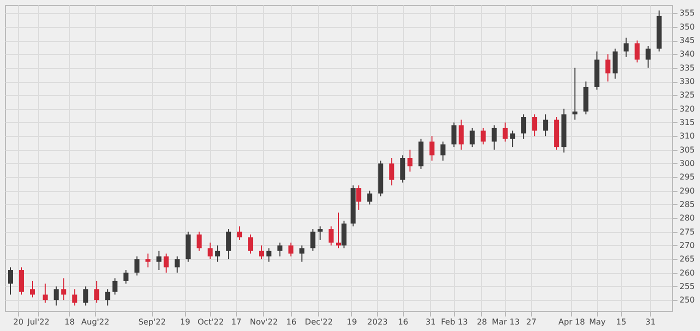 The image size is (700, 331). I want to click on x-tick-label: Feb 13, so click(454, 322).